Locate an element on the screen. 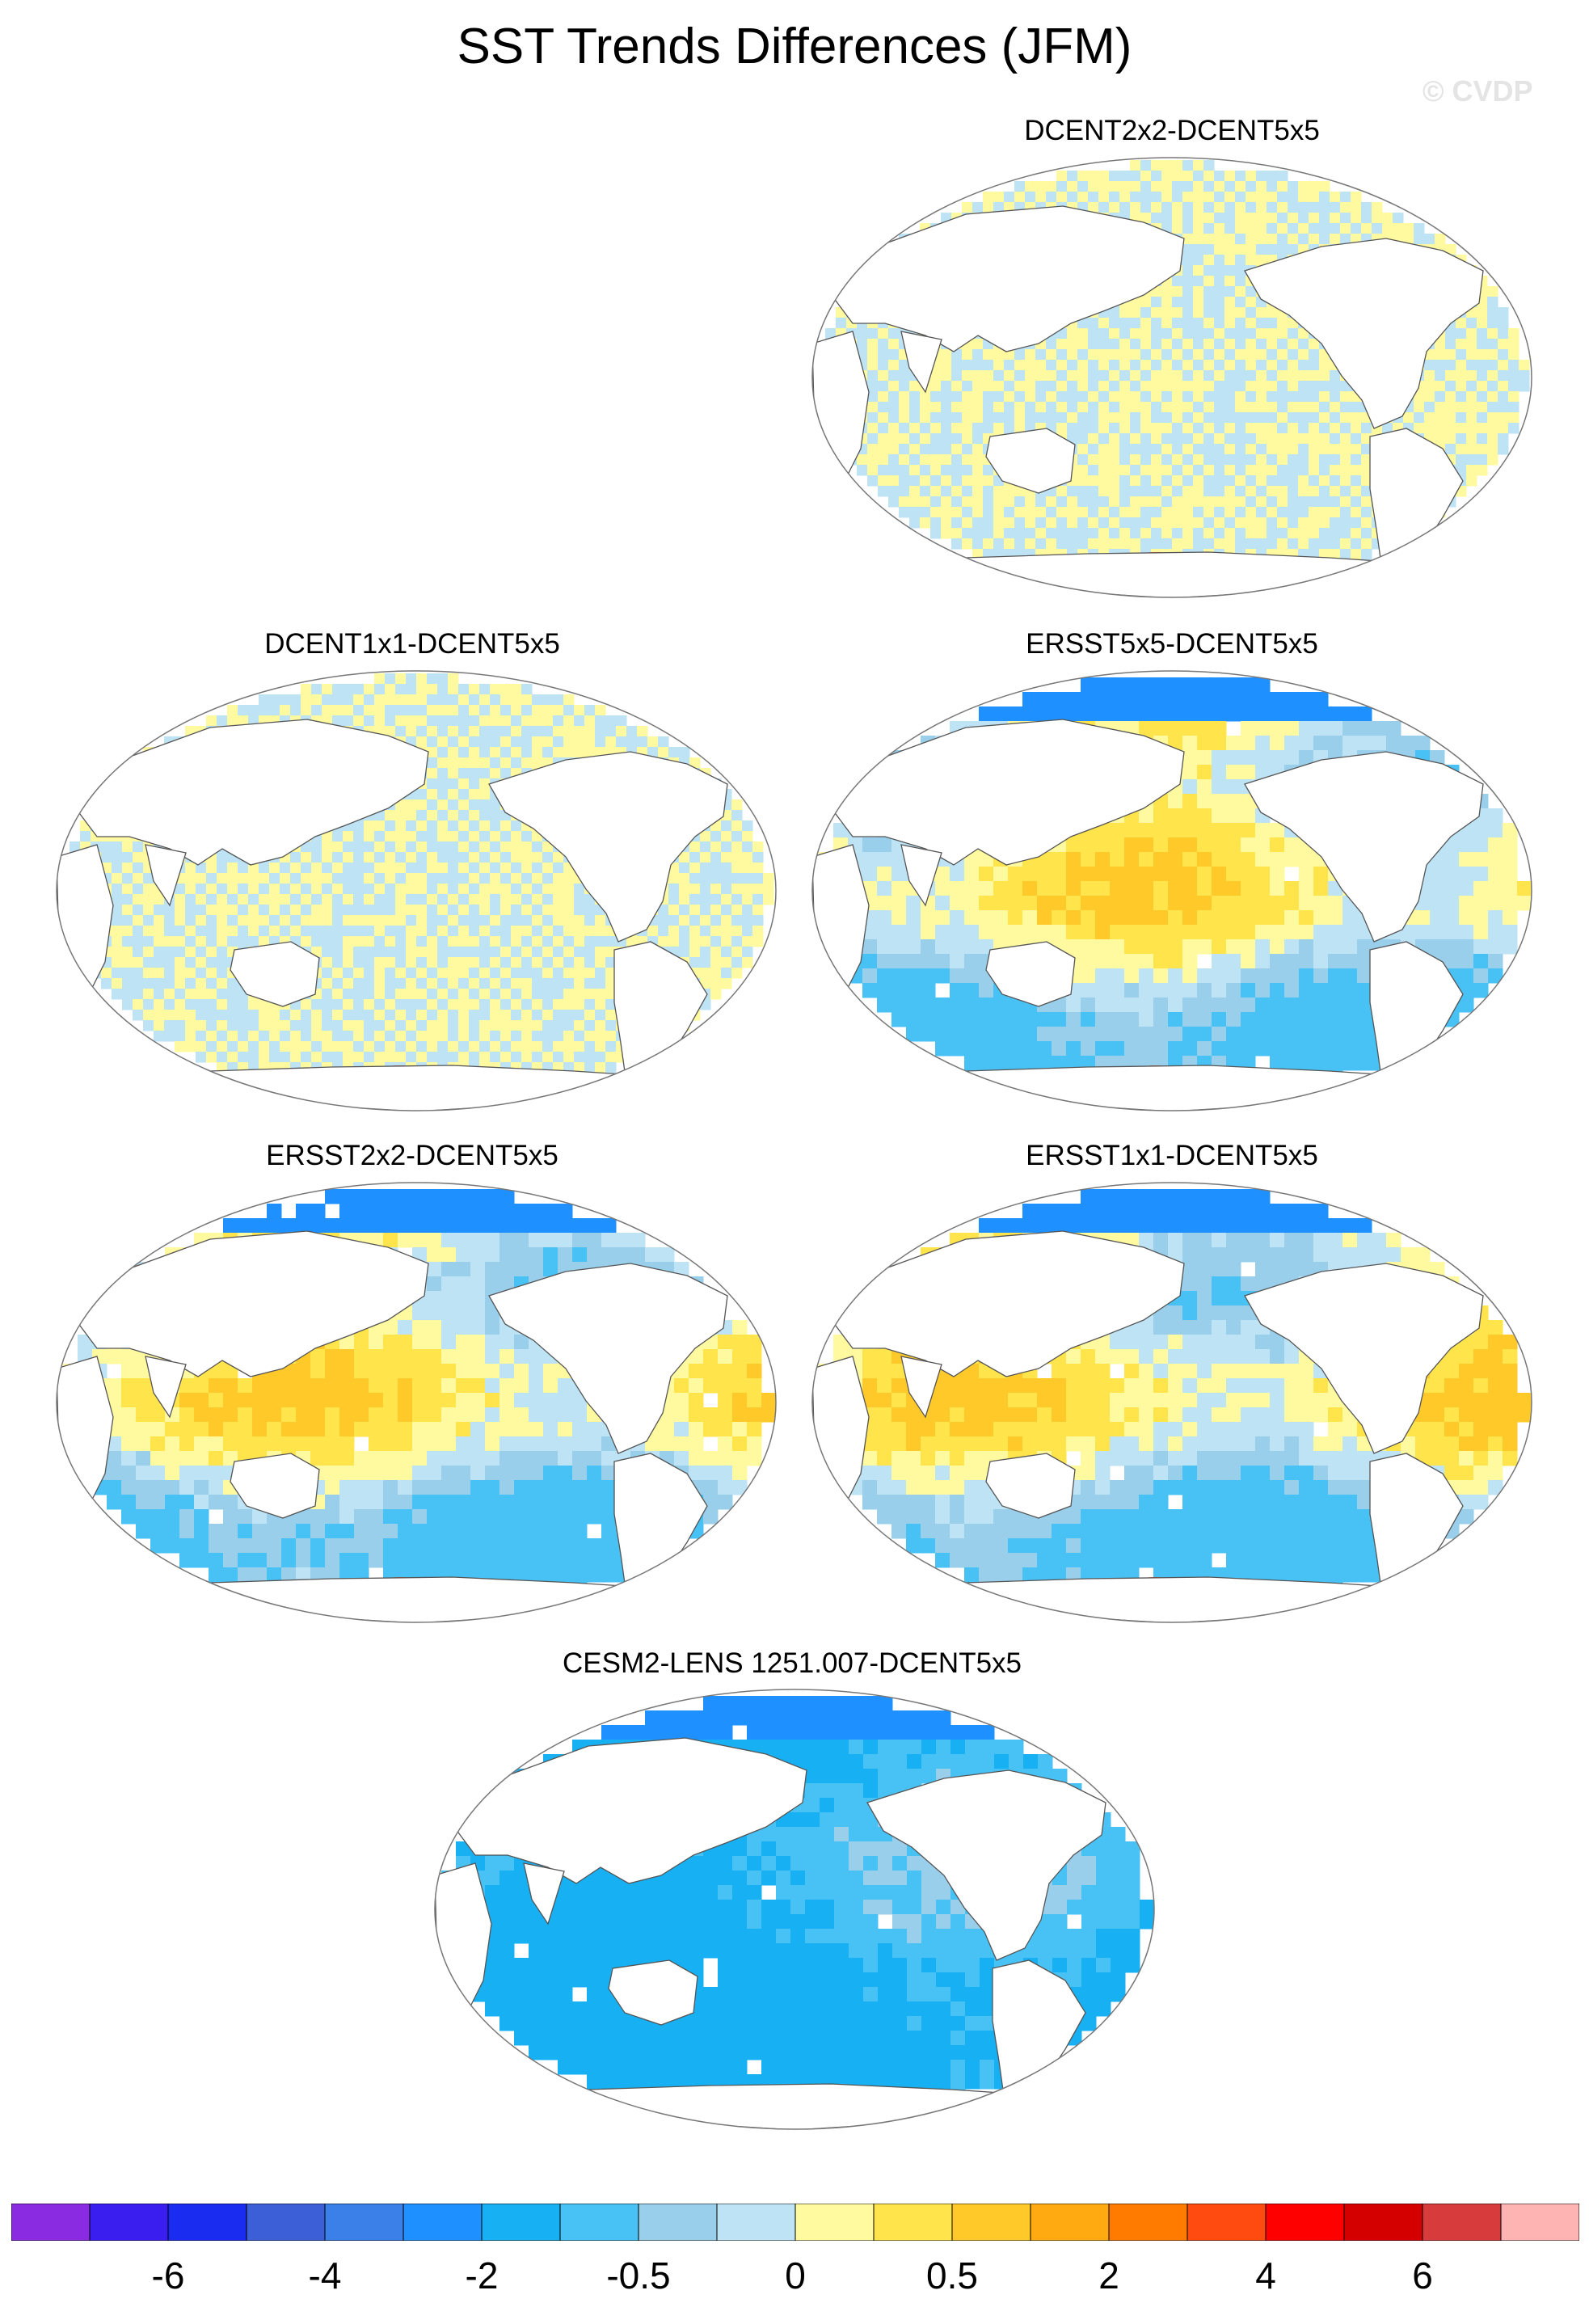 This screenshot has height=2324, width=1589. map-panel-ersst2x2 is located at coordinates (416, 1402).